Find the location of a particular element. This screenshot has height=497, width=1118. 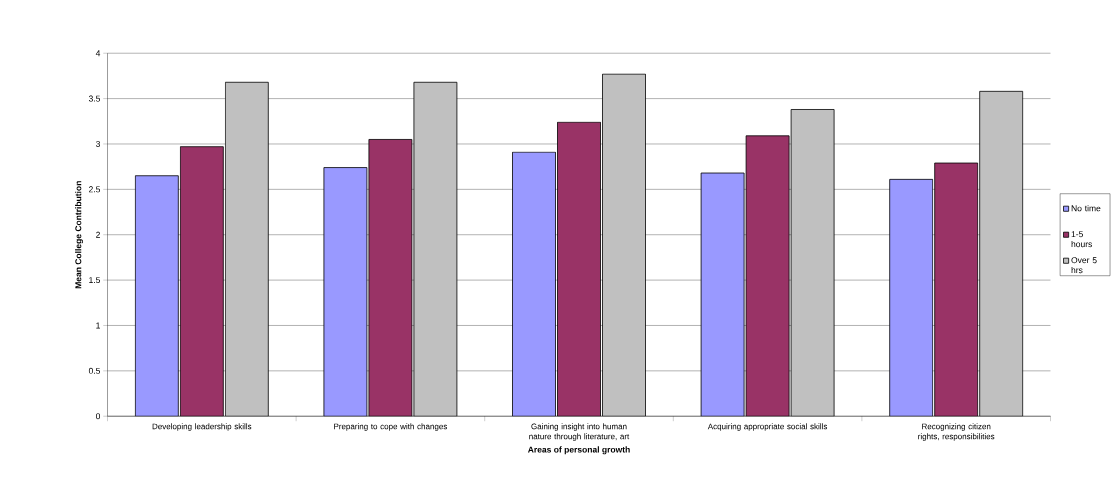

legend-label: No time is located at coordinates (1086, 208).